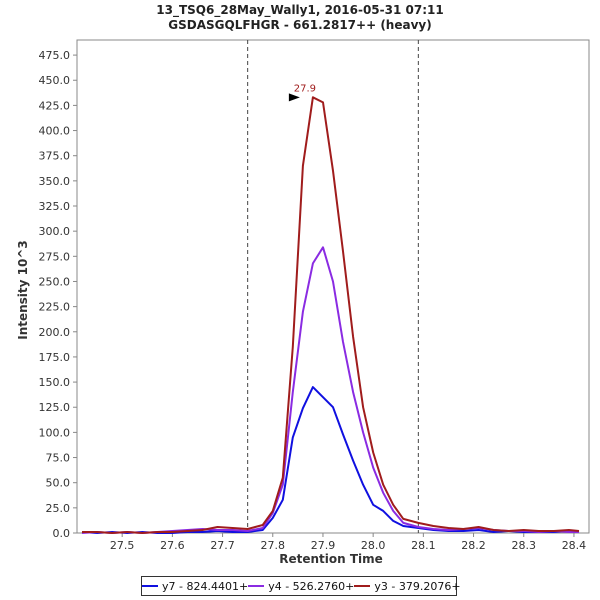 This screenshot has height=600, width=600. What do you see at coordinates (273, 545) in the screenshot?
I see `x-tick-label: 27.8` at bounding box center [273, 545].